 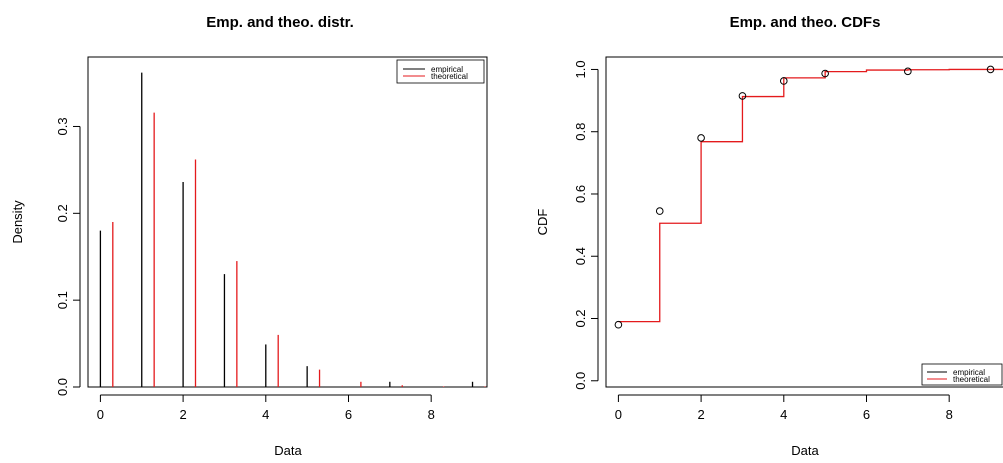 What do you see at coordinates (62, 126) in the screenshot?
I see `density-y-tick-label: 0.3` at bounding box center [62, 126].